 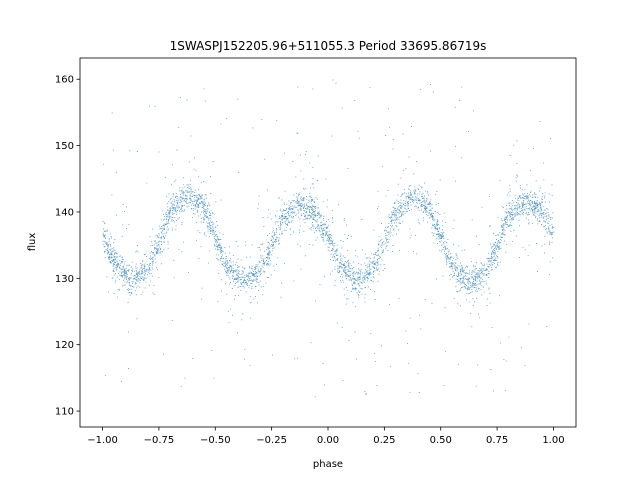 I want to click on y-axis-label: flux, so click(x=32, y=242).